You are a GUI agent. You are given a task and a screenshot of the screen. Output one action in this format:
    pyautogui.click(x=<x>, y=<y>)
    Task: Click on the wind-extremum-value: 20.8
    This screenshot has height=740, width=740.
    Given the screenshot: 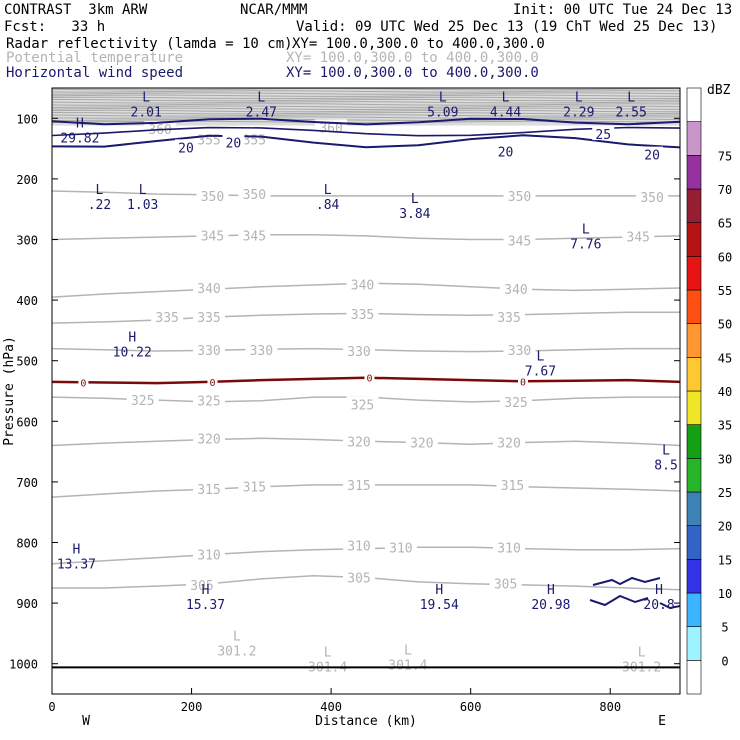 What is the action you would take?
    pyautogui.click(x=658, y=605)
    